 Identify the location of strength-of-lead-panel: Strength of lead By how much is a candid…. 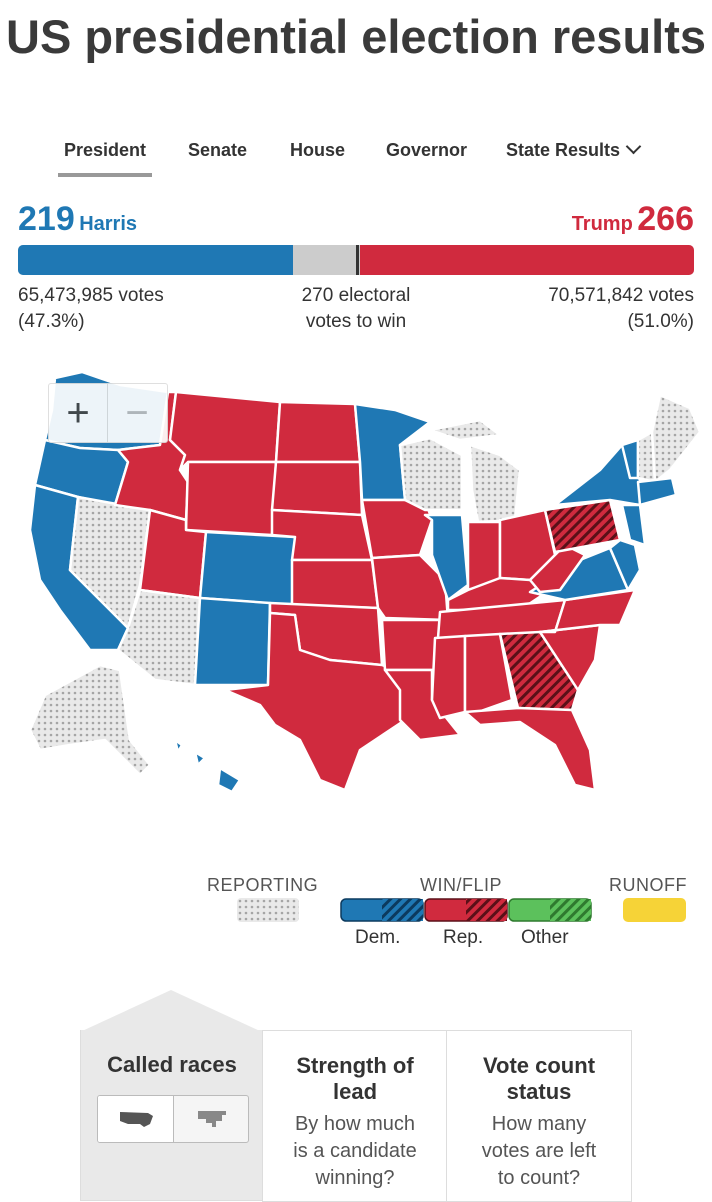
(355, 1116).